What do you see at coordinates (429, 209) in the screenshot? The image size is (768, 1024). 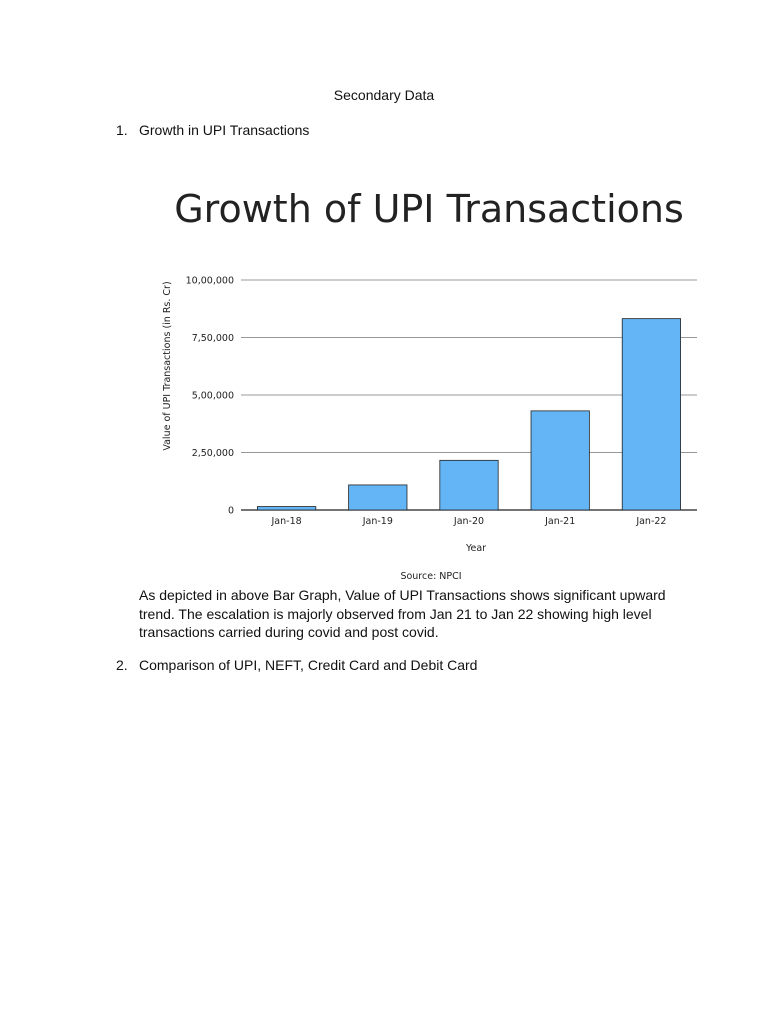 I see `chart-title: Growth of UPI Transactions` at bounding box center [429, 209].